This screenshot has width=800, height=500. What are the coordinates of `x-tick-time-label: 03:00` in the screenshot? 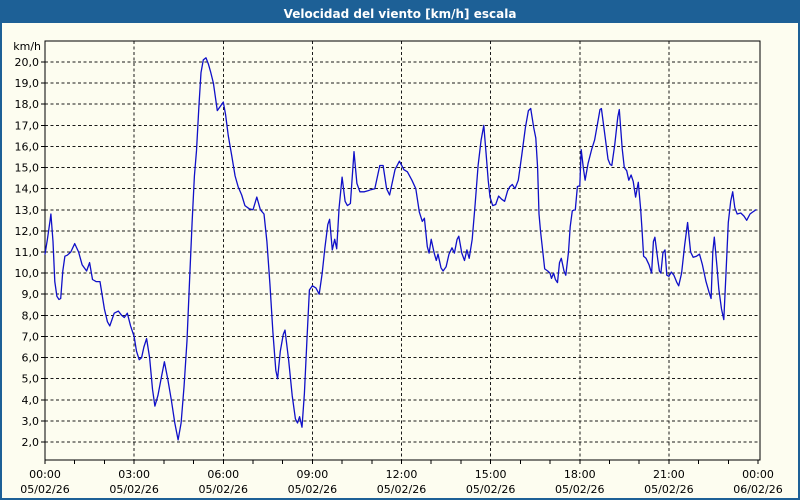 It's located at (134, 474).